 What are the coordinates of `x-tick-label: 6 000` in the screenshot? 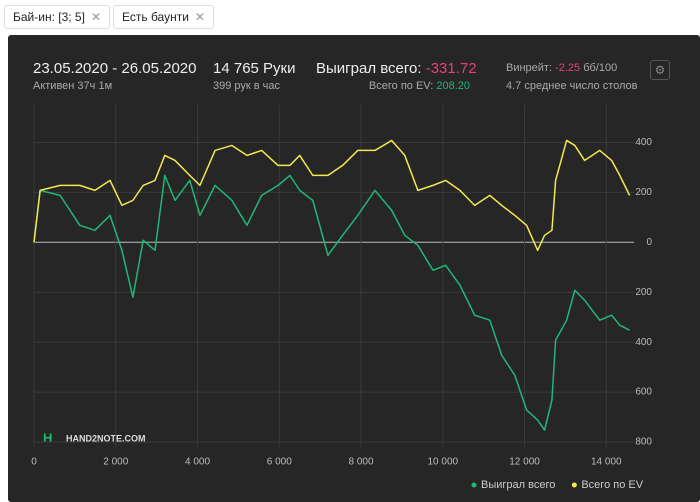 It's located at (279, 462).